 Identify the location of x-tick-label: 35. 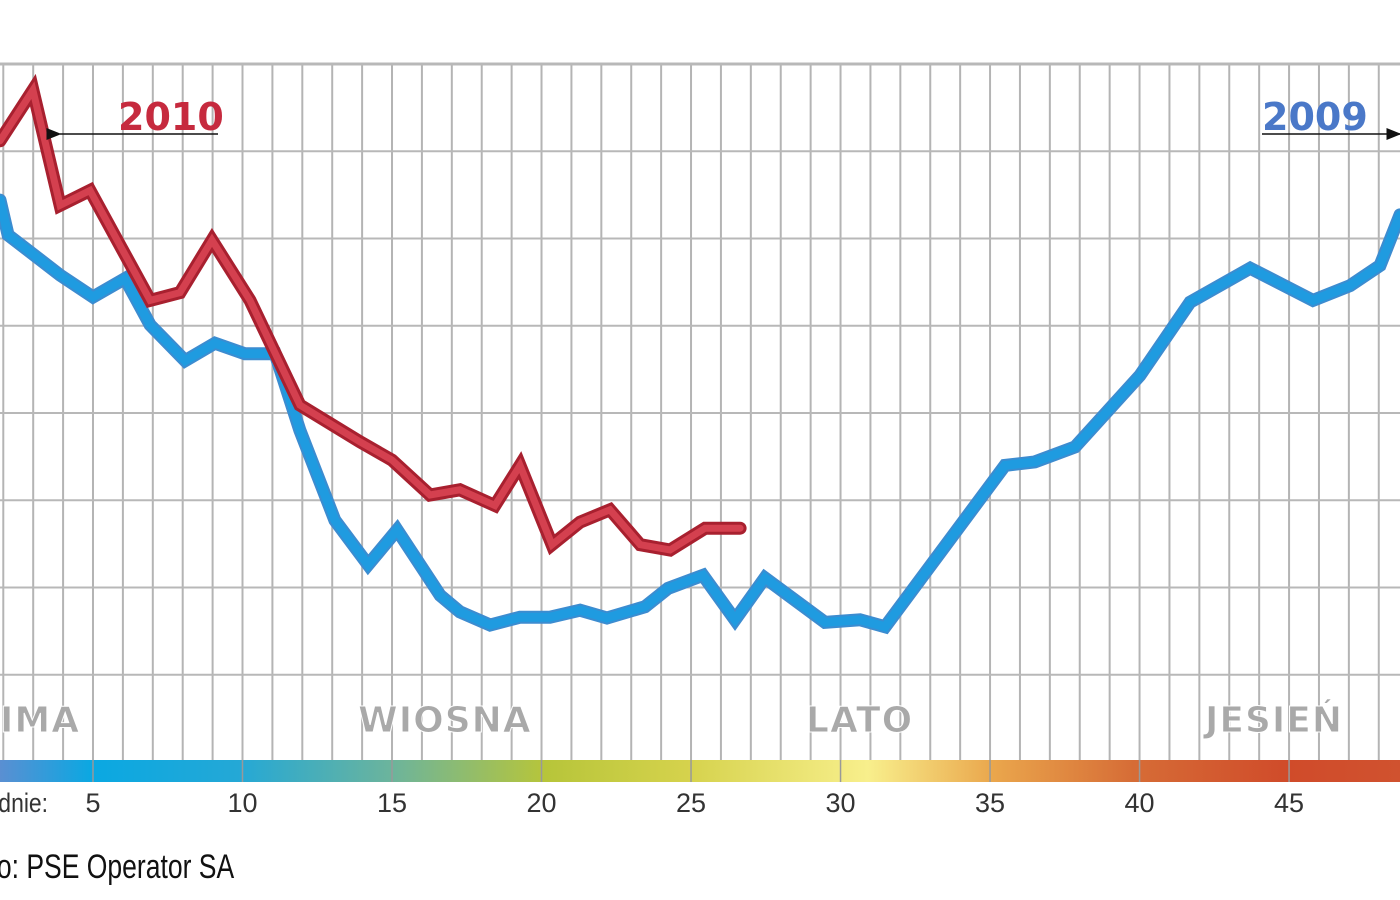
(990, 803).